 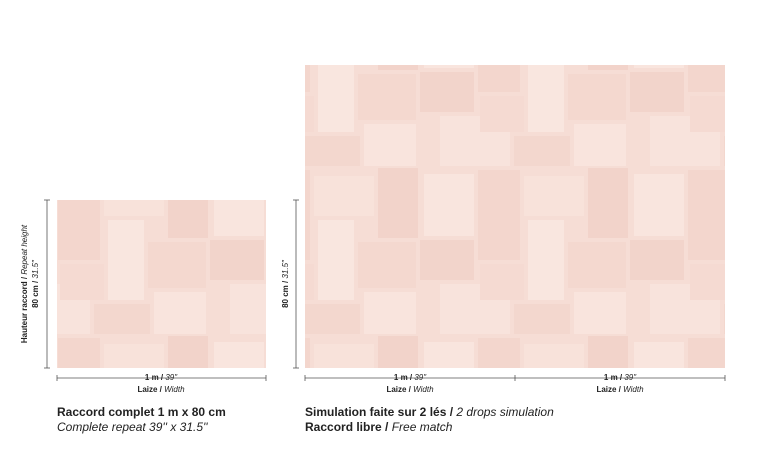 What do you see at coordinates (504, 412) in the screenshot?
I see `text-part: 2 drops simulation` at bounding box center [504, 412].